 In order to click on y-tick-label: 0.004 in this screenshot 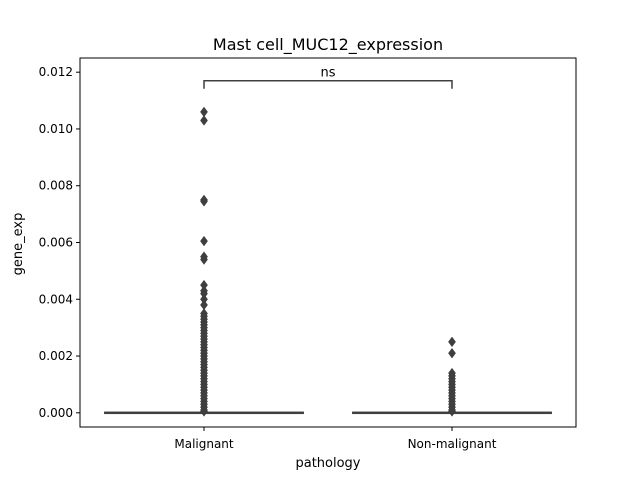, I will do `click(56, 299)`.